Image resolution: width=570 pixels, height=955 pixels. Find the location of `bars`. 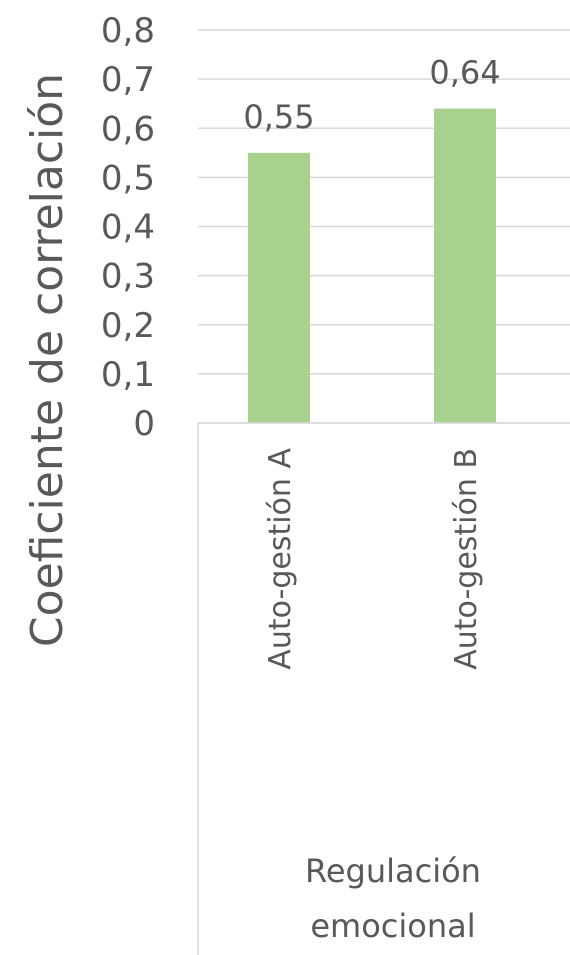

bars is located at coordinates (372, 265).